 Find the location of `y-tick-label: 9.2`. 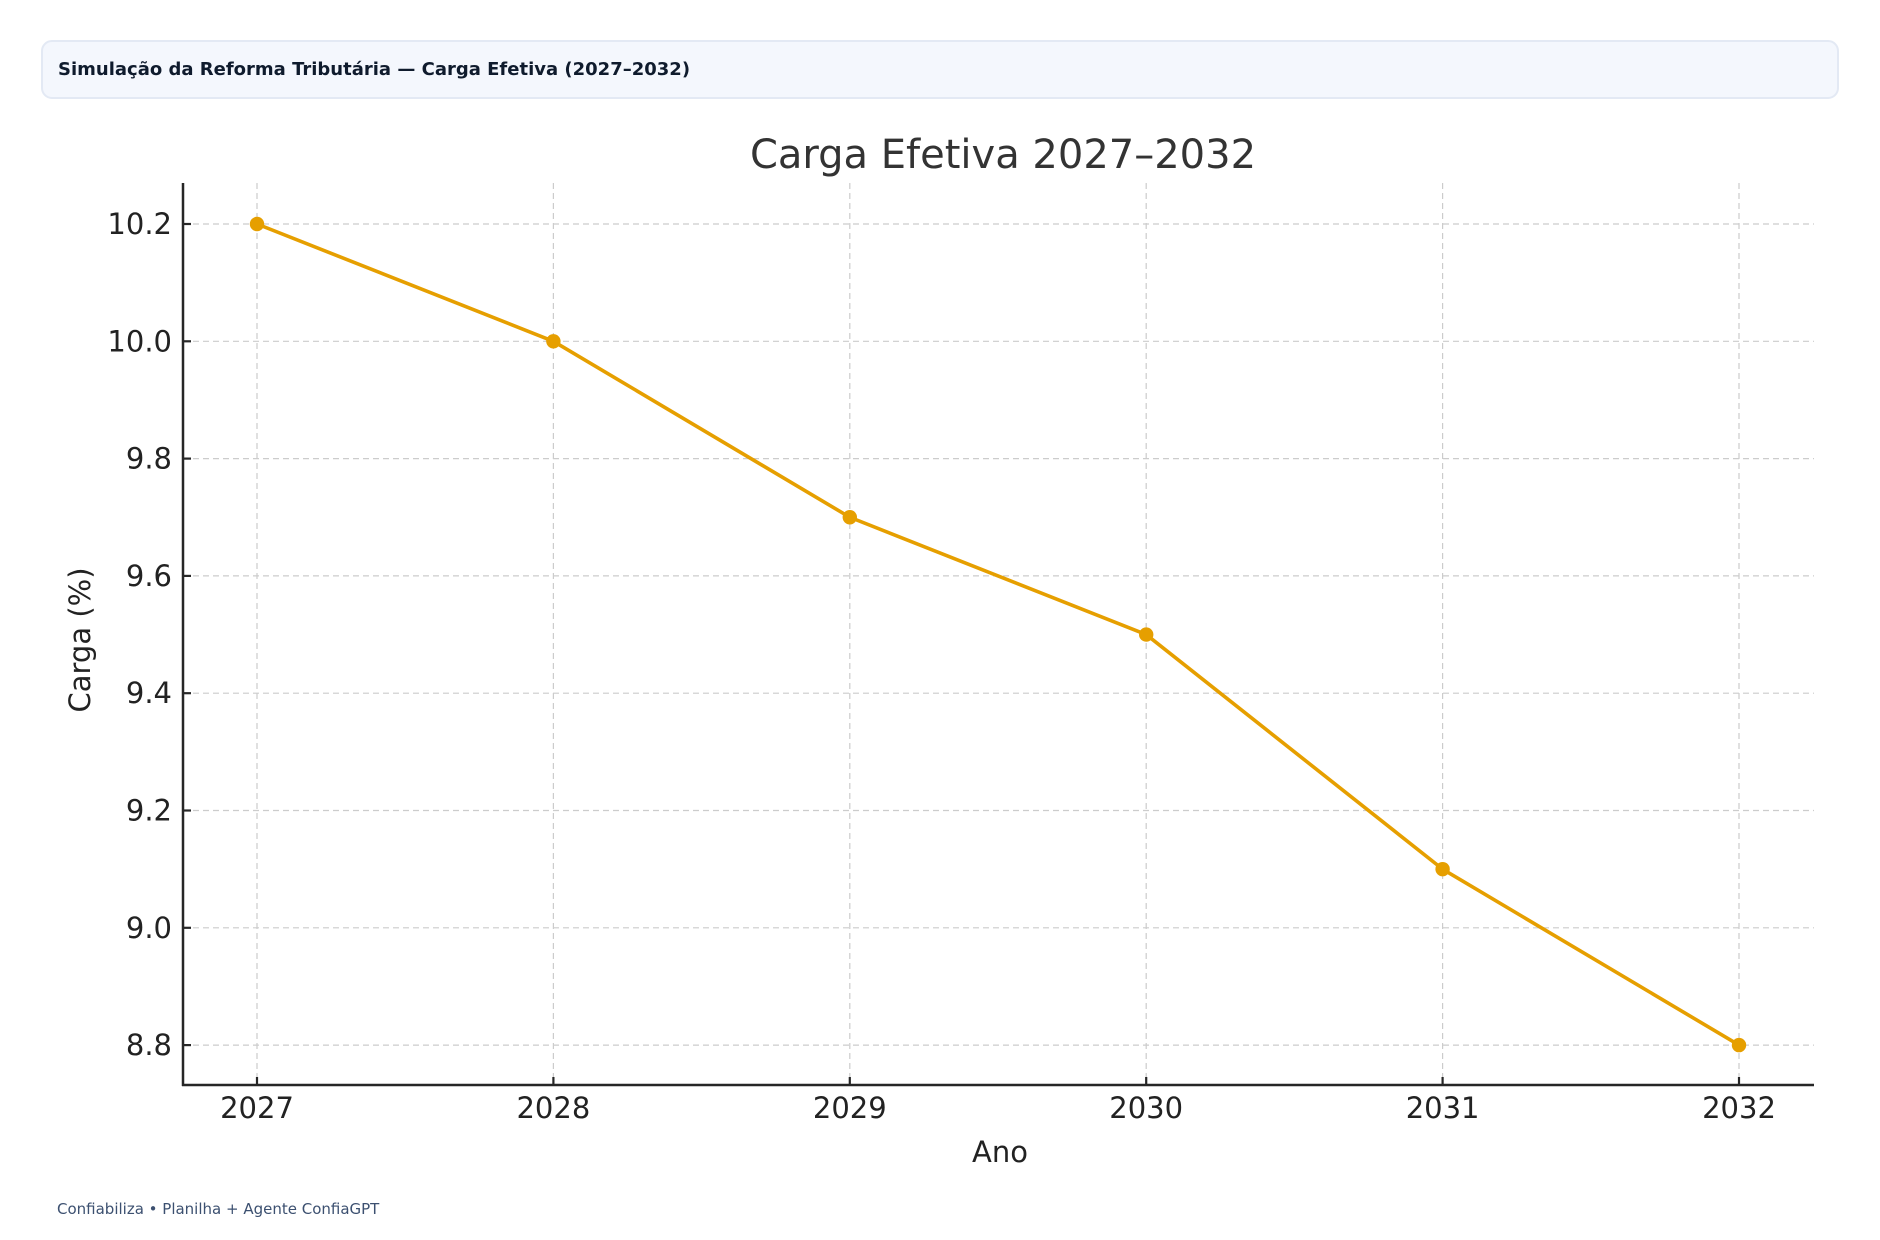

y-tick-label: 9.2 is located at coordinates (149, 811).